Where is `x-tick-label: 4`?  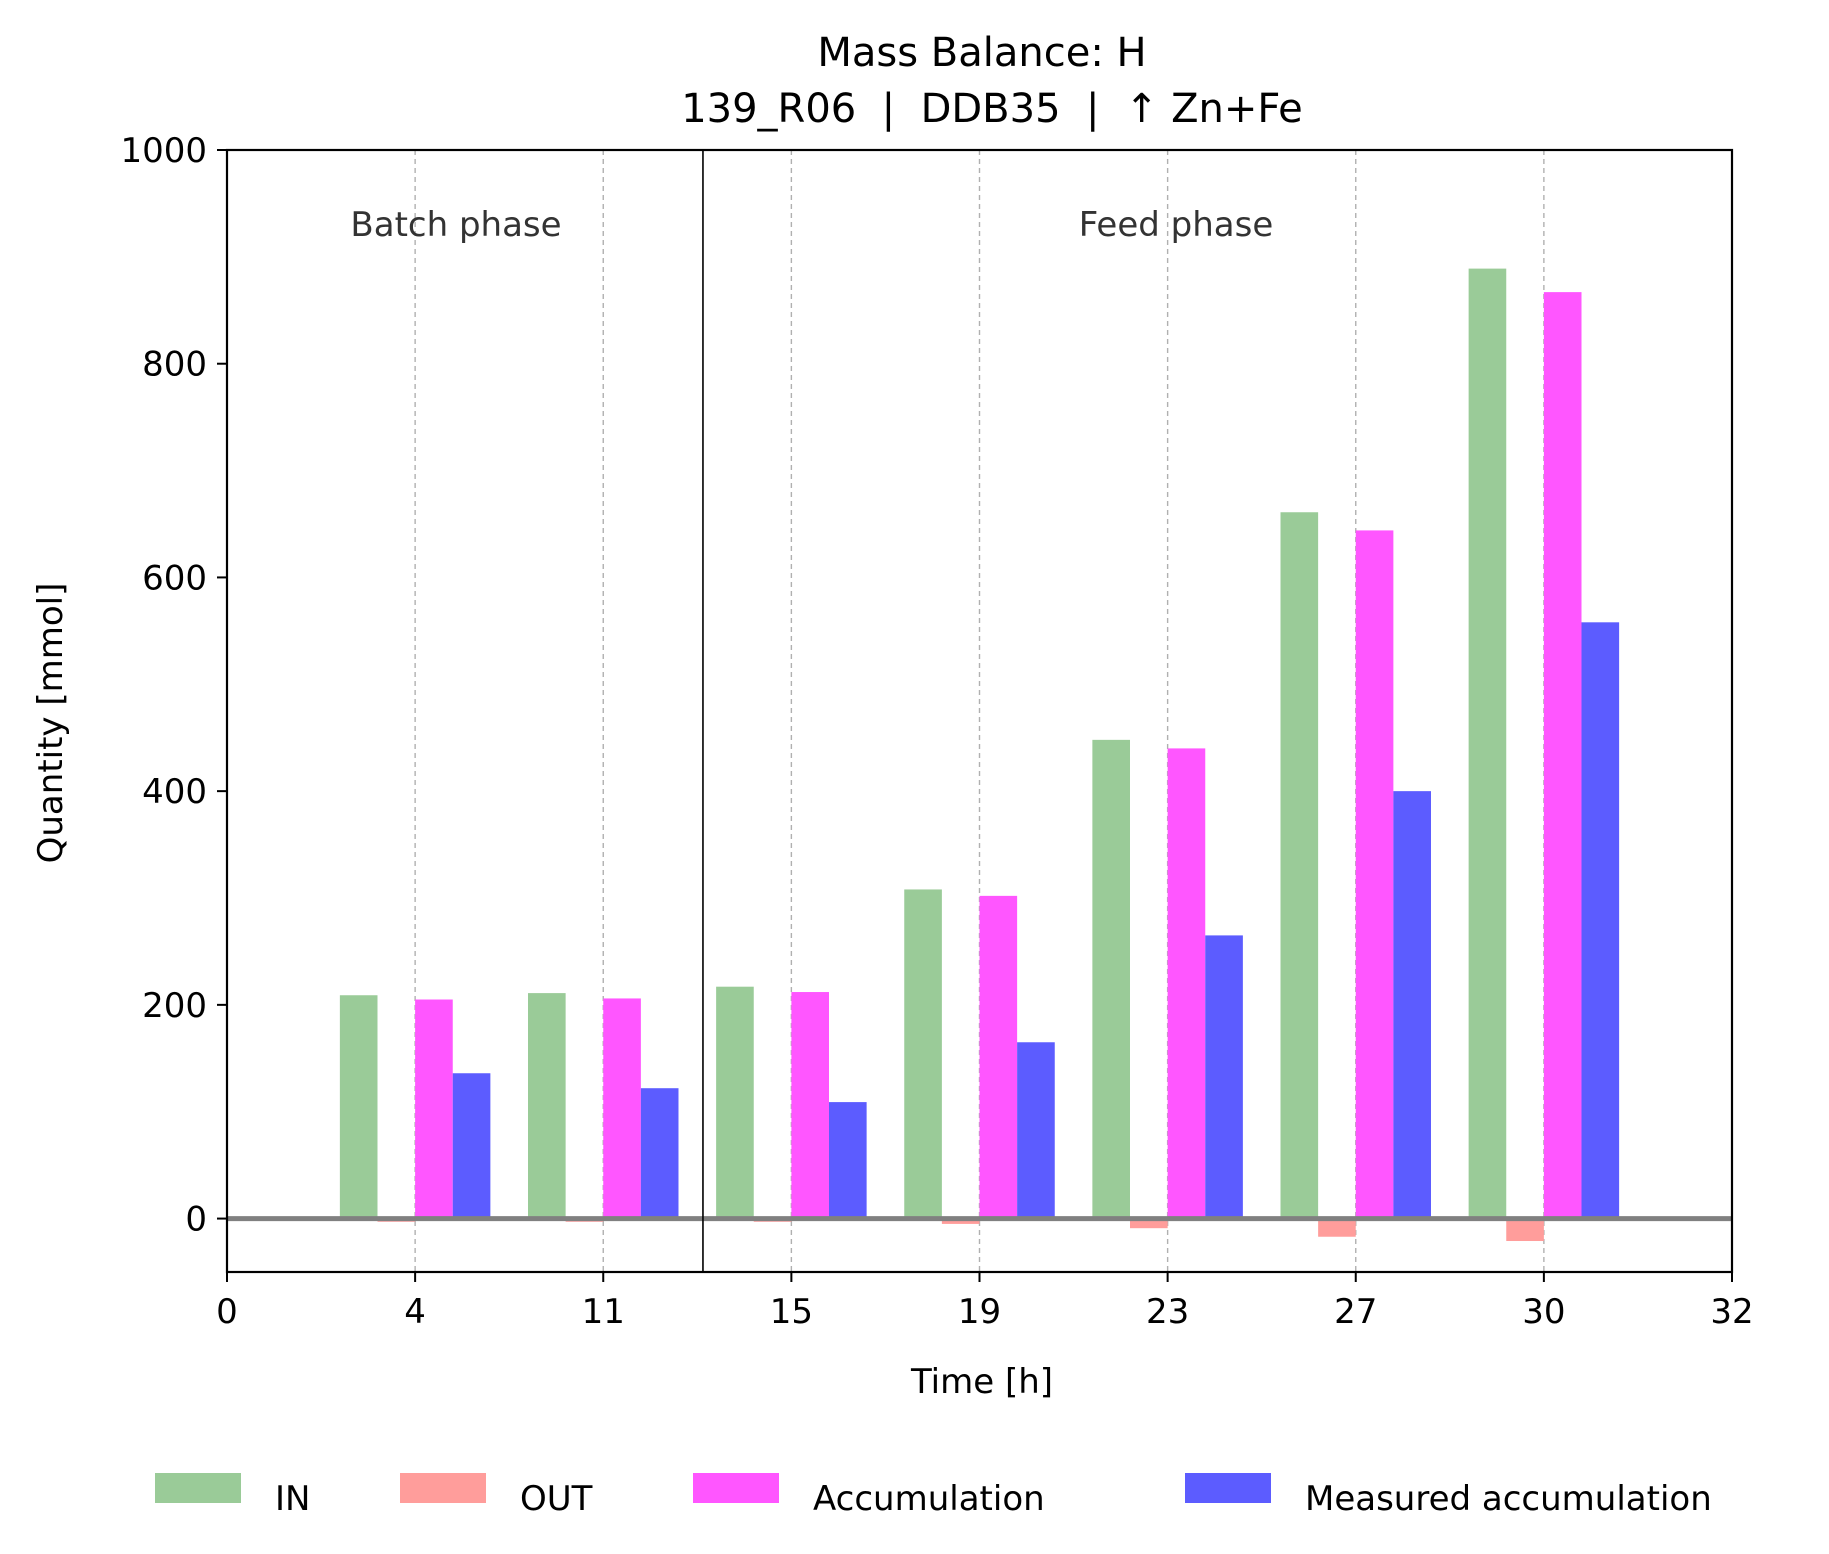 x-tick-label: 4 is located at coordinates (415, 1312).